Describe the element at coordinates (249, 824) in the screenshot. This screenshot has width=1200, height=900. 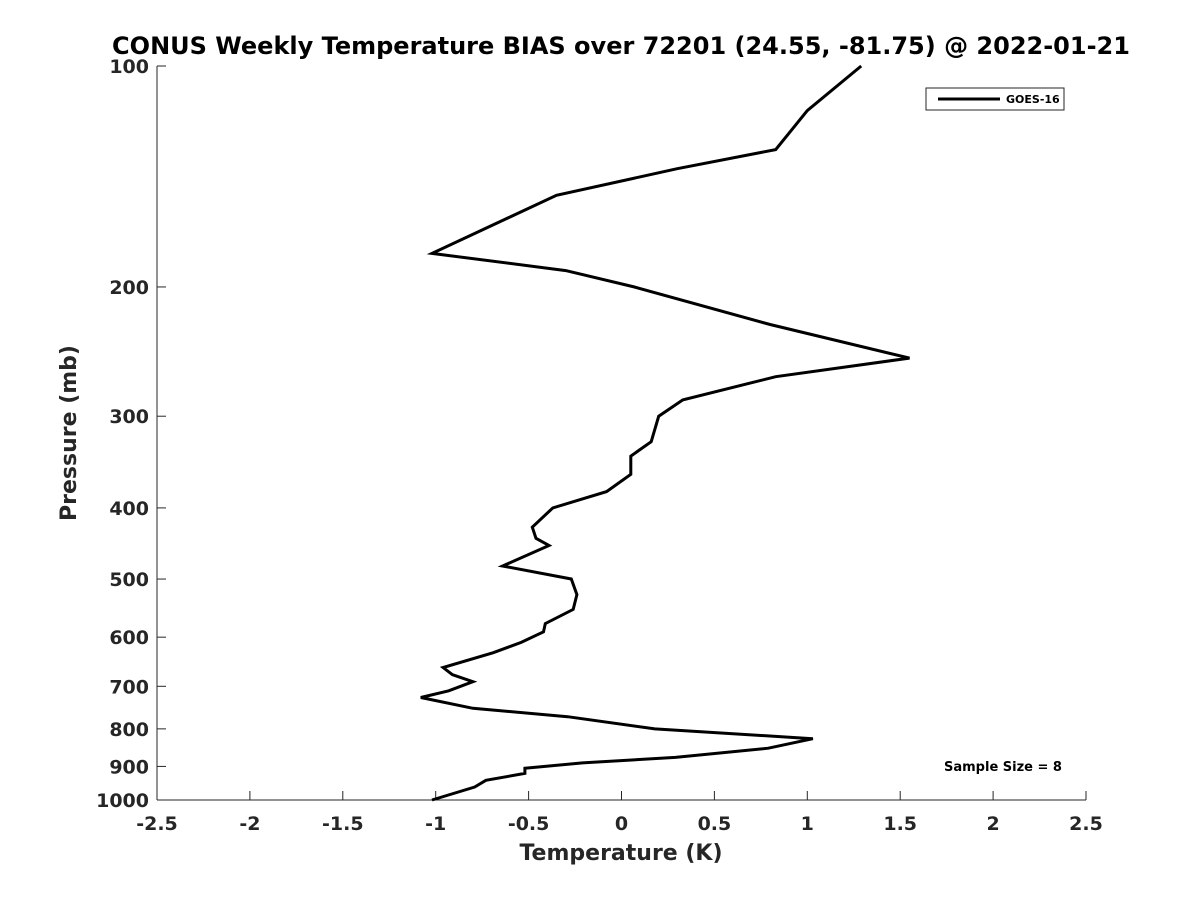
I see `x-tick-label: -2` at that location.